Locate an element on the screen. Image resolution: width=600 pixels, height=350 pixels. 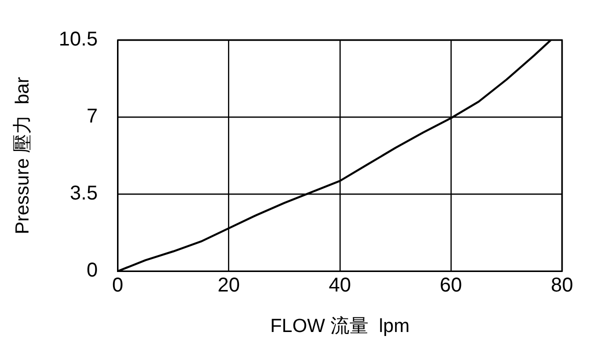
y-tick-label: 0 is located at coordinates (92, 271).